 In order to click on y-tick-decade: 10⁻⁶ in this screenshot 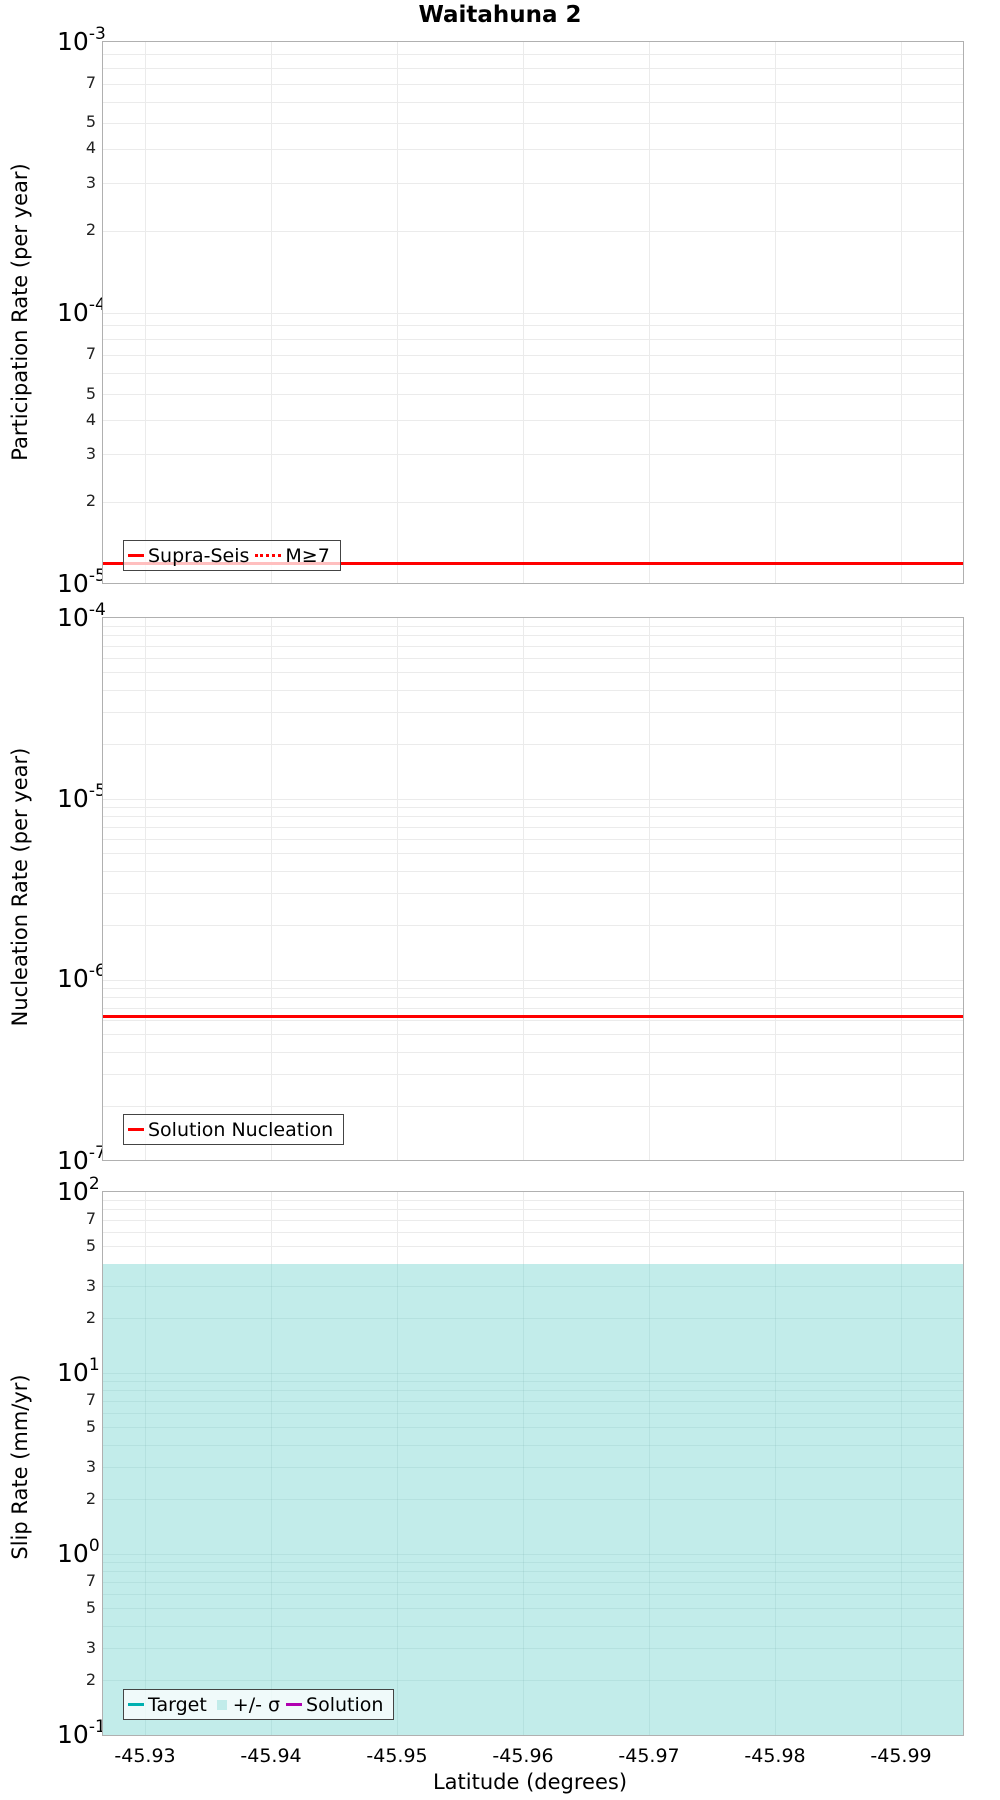, I will do `click(81, 977)`.